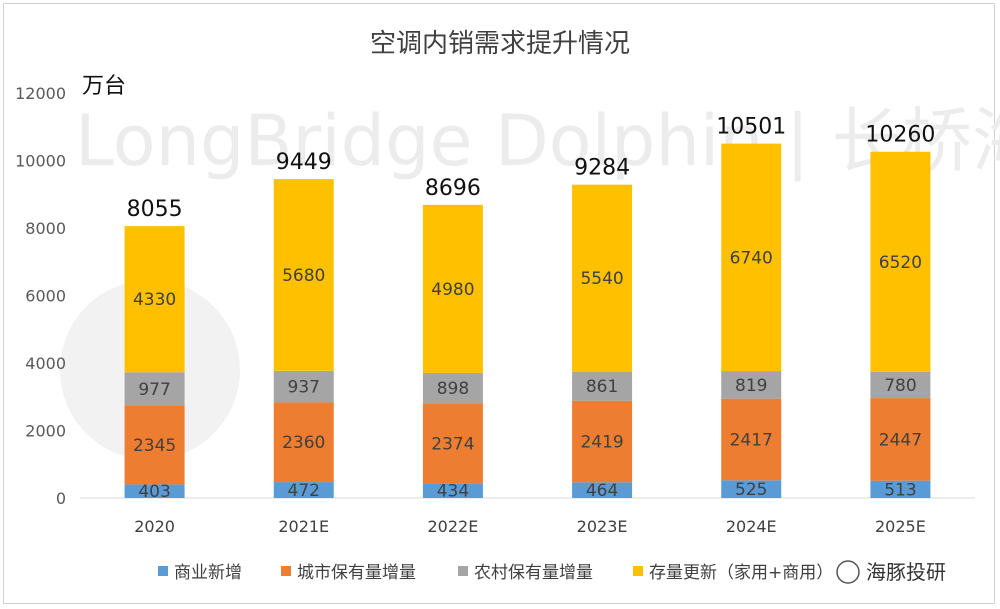 The width and height of the screenshot is (1000, 609). I want to click on data-label: 898, so click(453, 389).